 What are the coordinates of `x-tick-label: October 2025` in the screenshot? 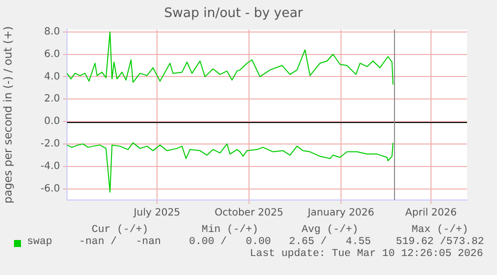 It's located at (249, 213).